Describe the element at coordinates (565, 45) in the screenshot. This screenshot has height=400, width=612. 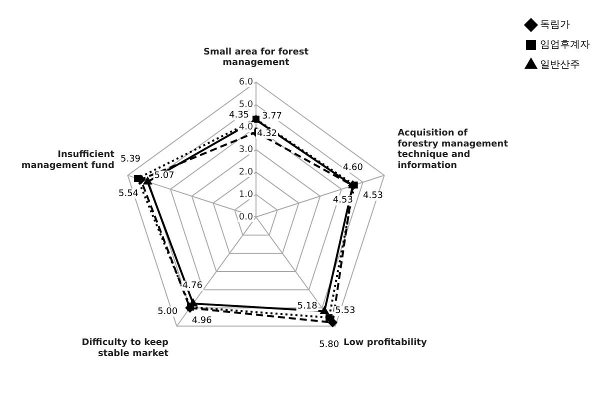
I see `legend-label: 임업후계자` at that location.